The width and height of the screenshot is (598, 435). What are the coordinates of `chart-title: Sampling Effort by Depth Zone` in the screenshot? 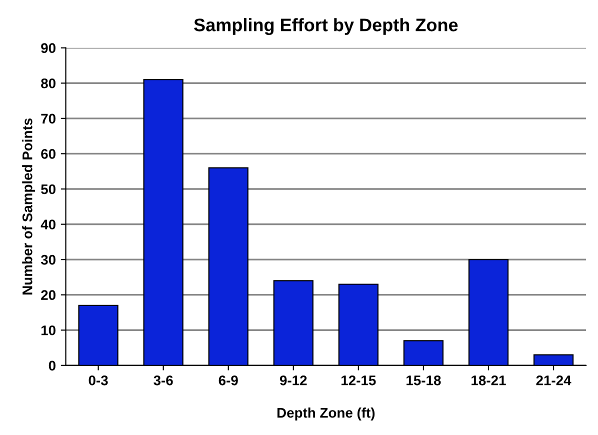 It's located at (326, 27).